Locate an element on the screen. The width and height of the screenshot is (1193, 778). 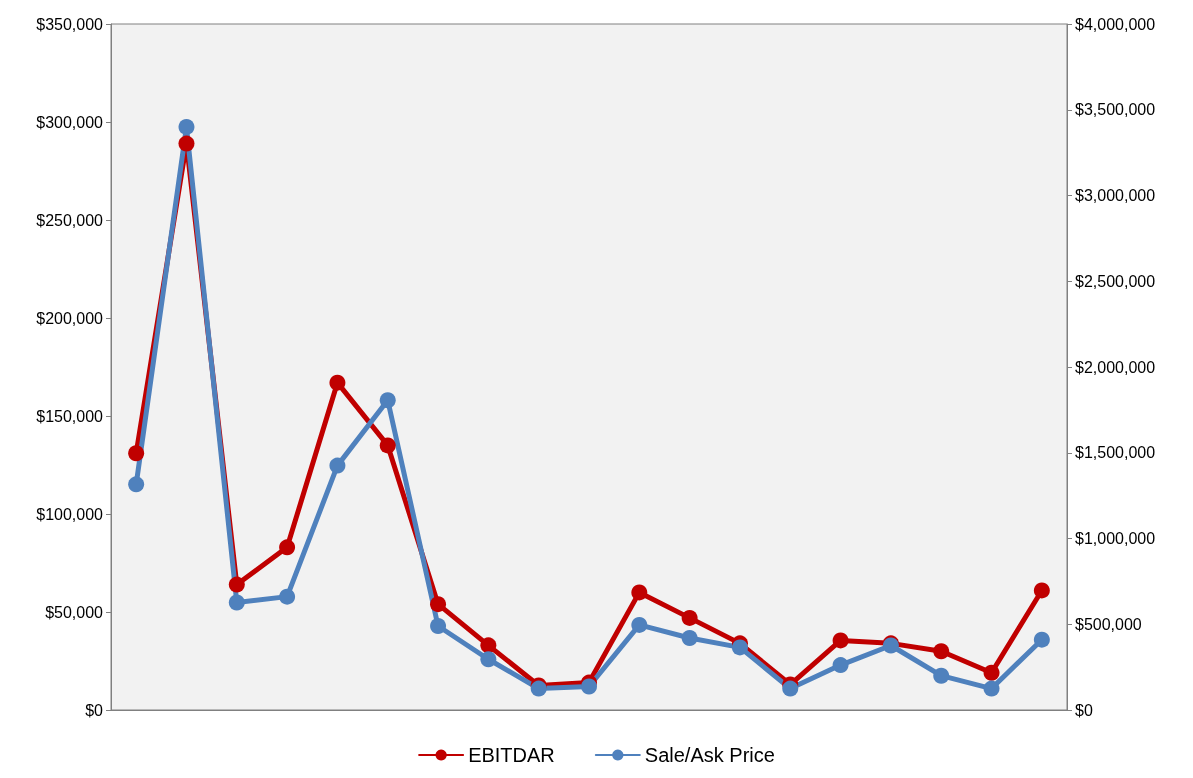
y2-tick-label: $1,500,000 is located at coordinates (1115, 453).